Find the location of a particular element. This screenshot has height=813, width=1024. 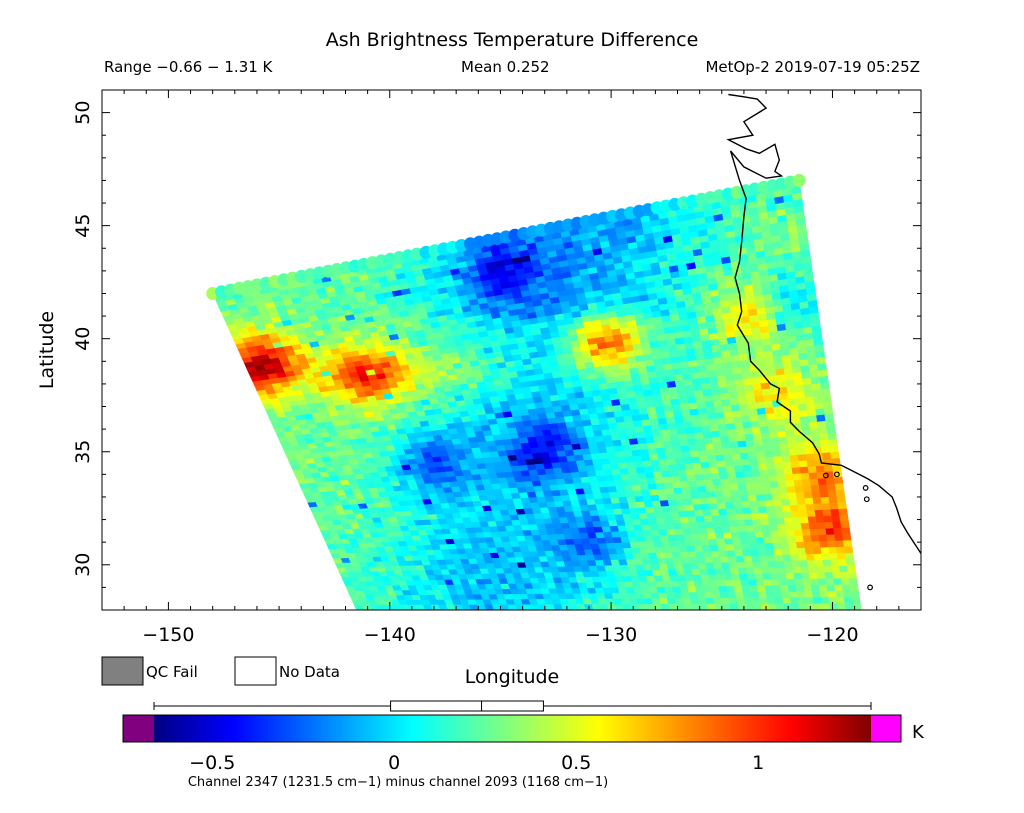

island-outline is located at coordinates (866, 499).